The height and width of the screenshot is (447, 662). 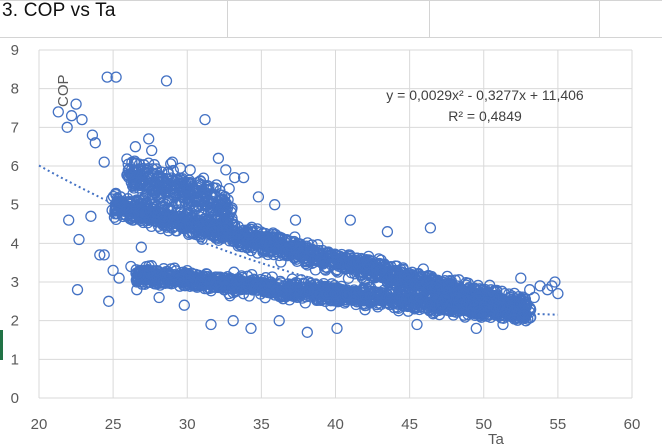 What do you see at coordinates (336, 424) in the screenshot?
I see `x-tick-labels: 20 25 30 35 40 45 50 55 60` at bounding box center [336, 424].